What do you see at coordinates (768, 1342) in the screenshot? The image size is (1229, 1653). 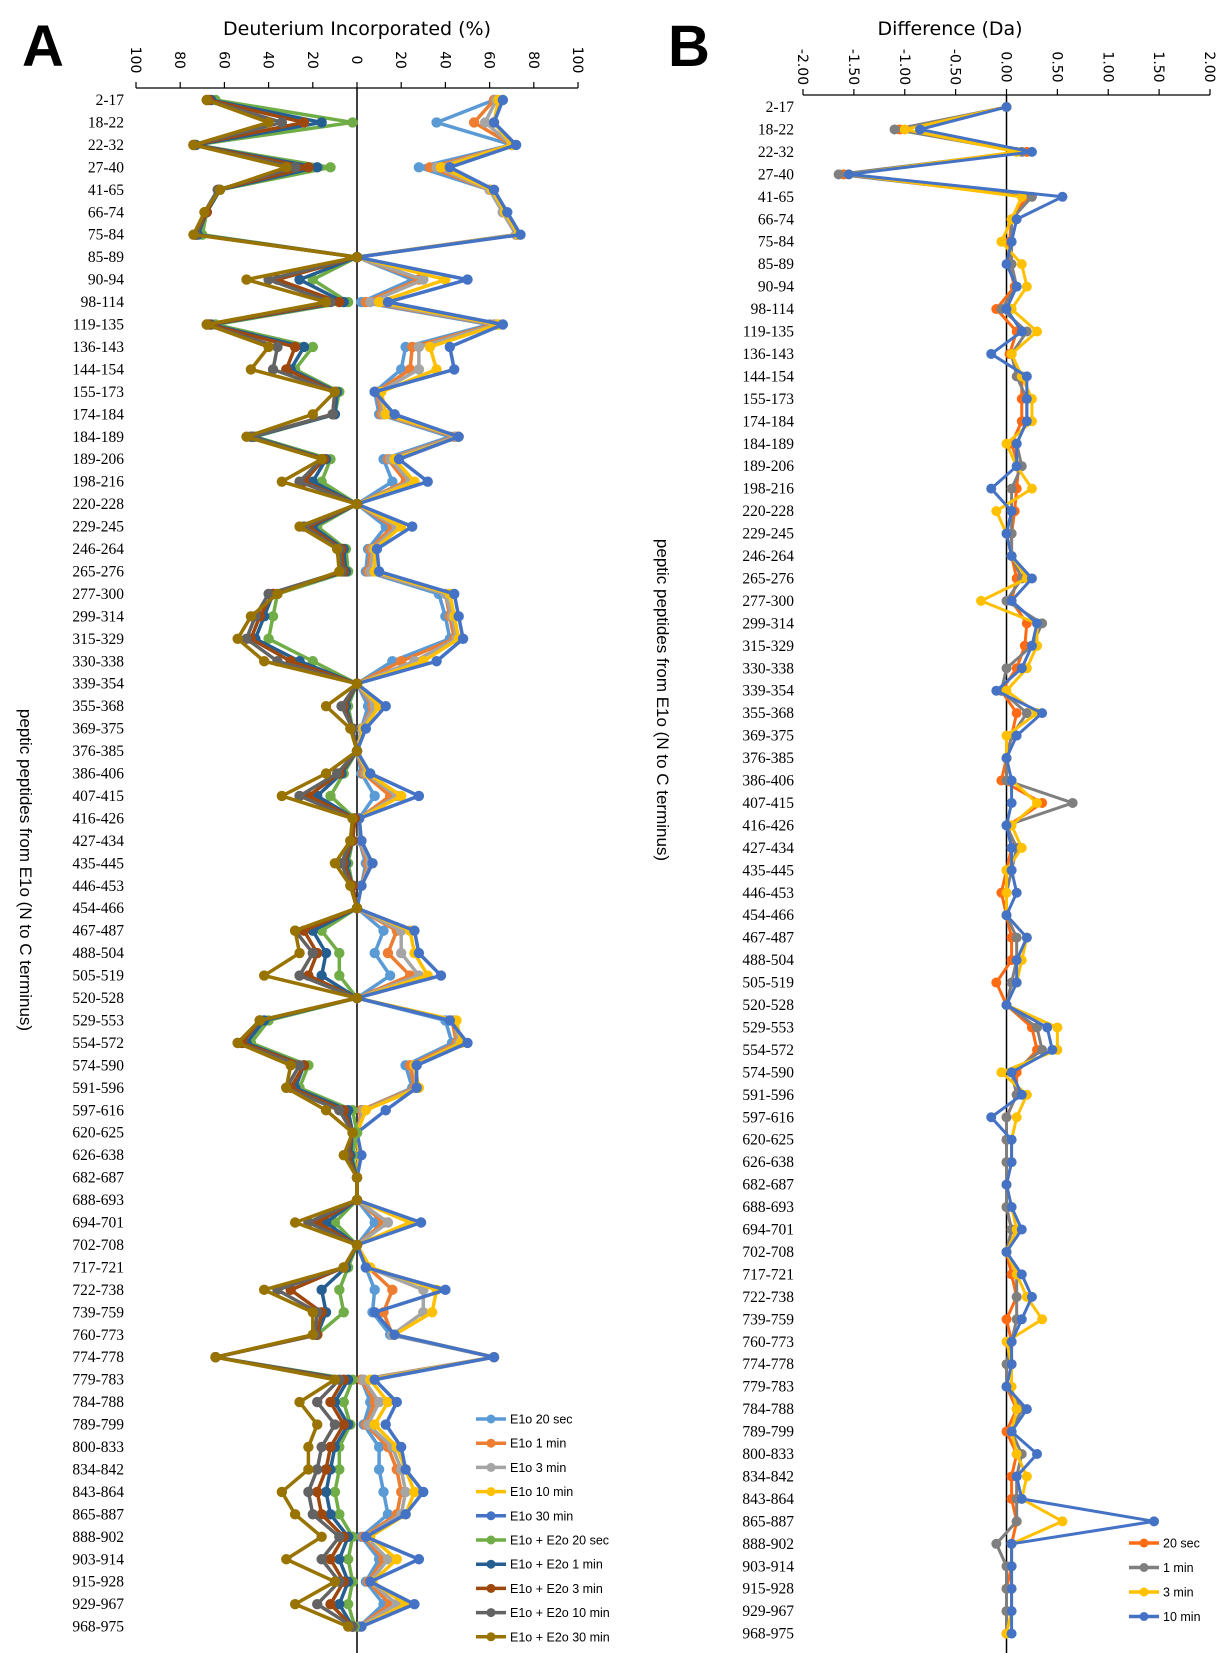 I see `category-label: 760-773` at bounding box center [768, 1342].